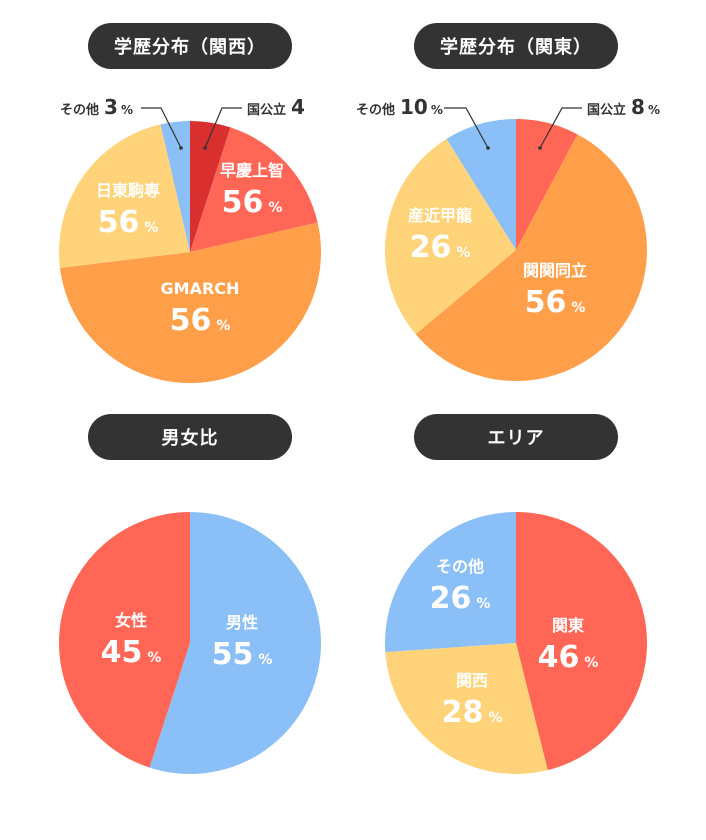 This screenshot has height=840, width=706. Describe the element at coordinates (252, 202) in the screenshot. I see `slice-value-0-1: 56%` at that location.